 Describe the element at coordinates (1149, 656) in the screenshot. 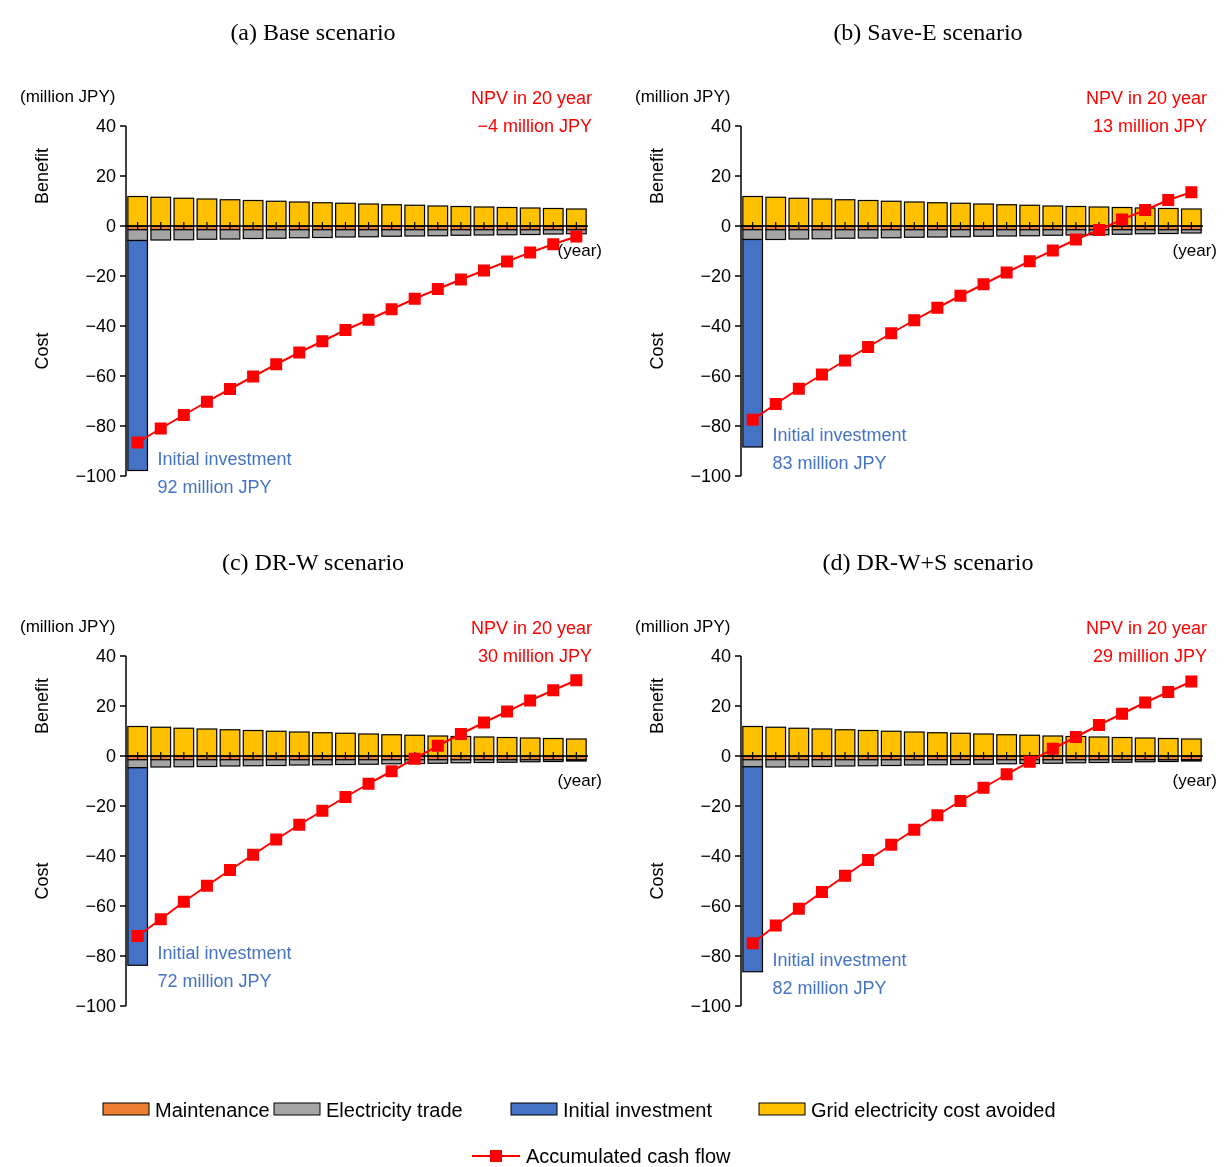

I see `annotation: 29 million JPY` at that location.